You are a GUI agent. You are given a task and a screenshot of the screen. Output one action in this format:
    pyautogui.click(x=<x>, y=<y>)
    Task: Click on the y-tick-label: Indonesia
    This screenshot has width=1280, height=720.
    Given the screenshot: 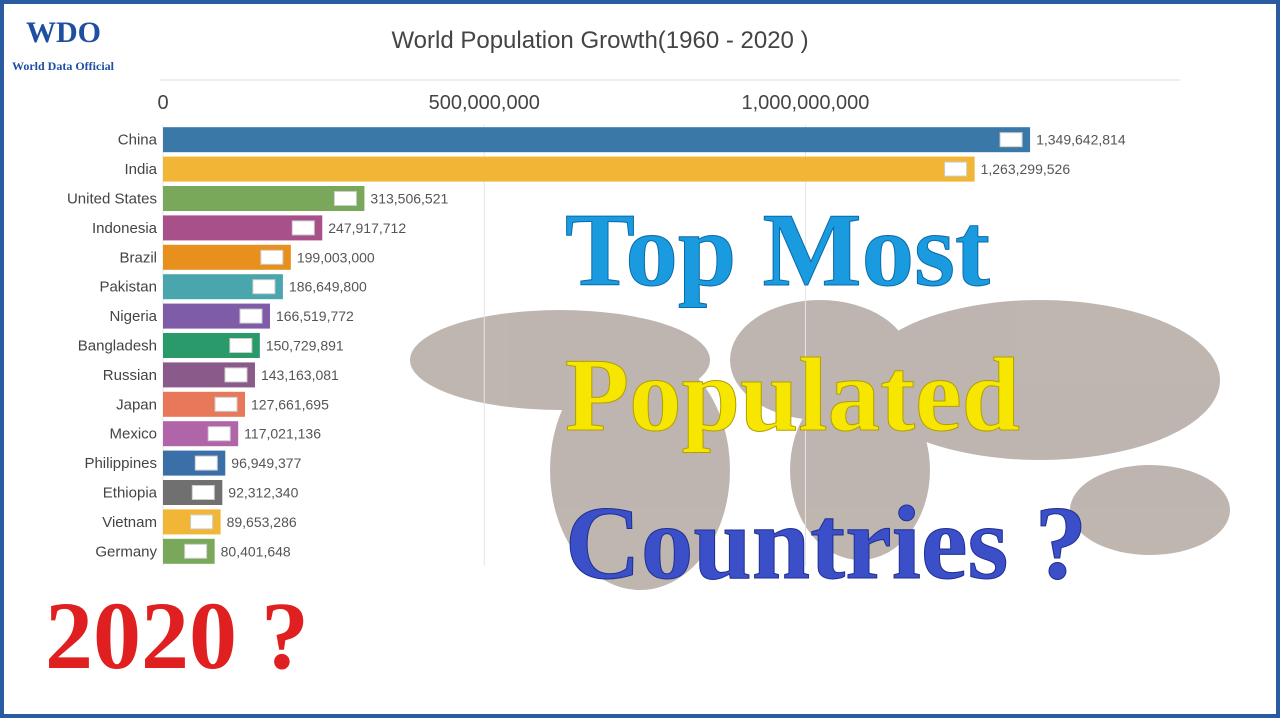 What is the action you would take?
    pyautogui.click(x=125, y=228)
    